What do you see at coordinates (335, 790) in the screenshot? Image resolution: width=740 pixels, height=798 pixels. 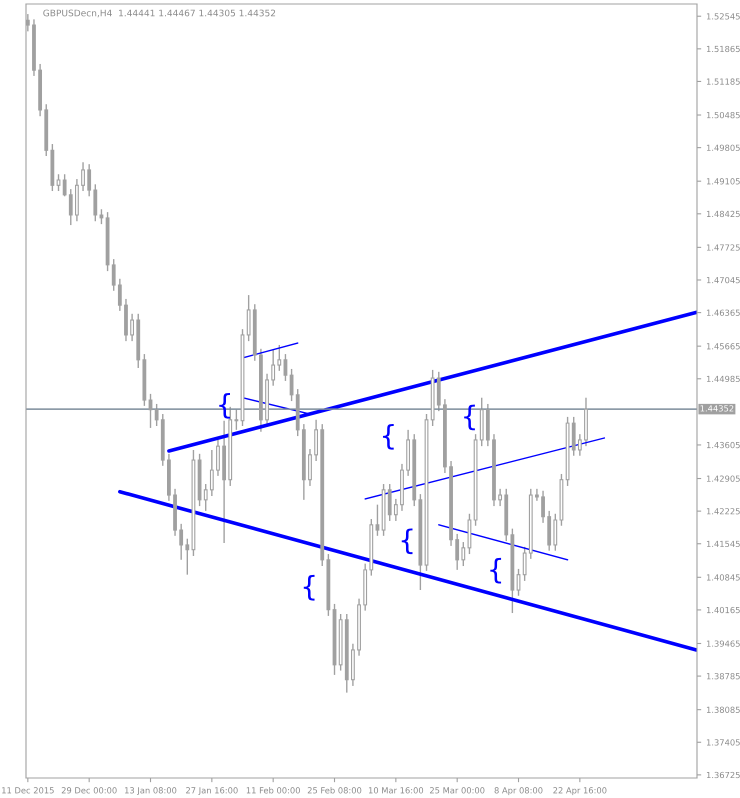 I see `x-tick-label: 25 Feb 08:00` at bounding box center [335, 790].